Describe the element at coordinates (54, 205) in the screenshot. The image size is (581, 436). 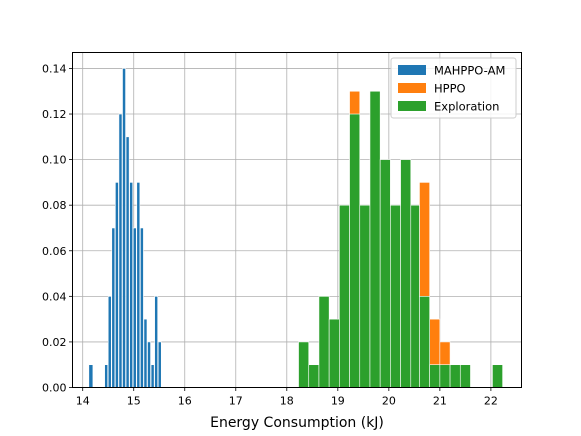
I see `y-tick-label: 0.08` at that location.